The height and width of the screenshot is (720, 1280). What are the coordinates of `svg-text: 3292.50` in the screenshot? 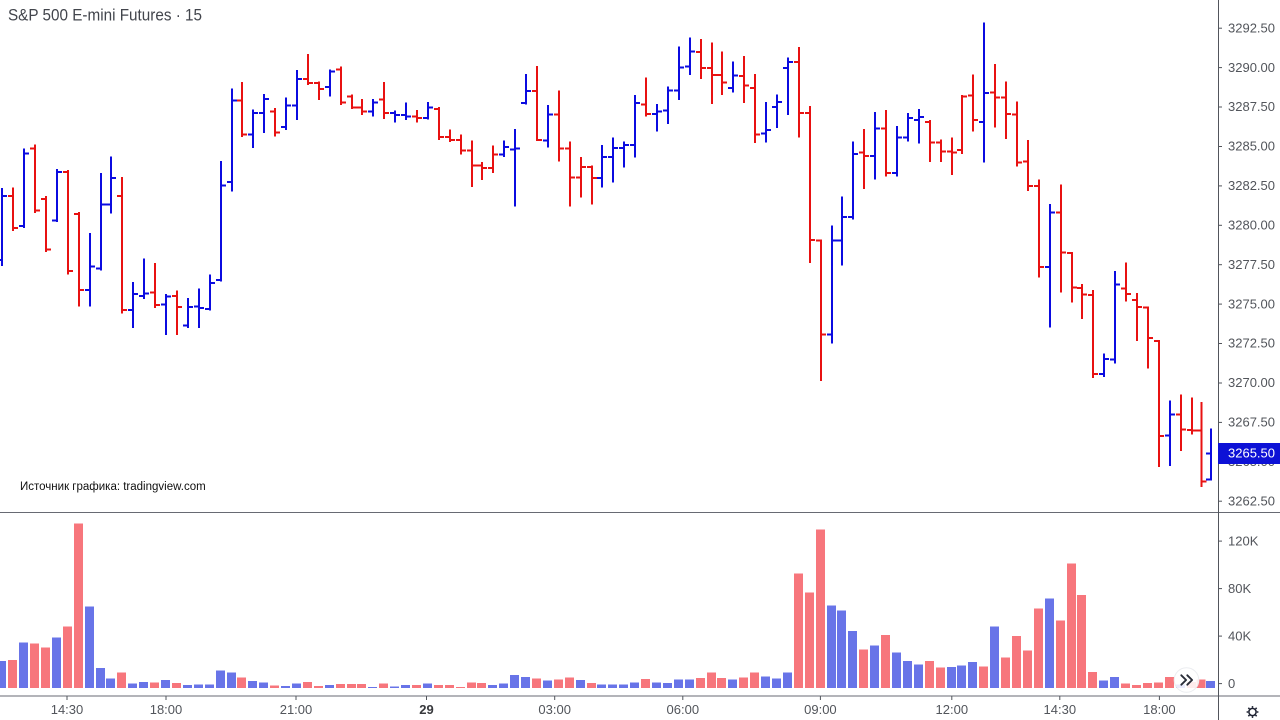 It's located at (1251, 27).